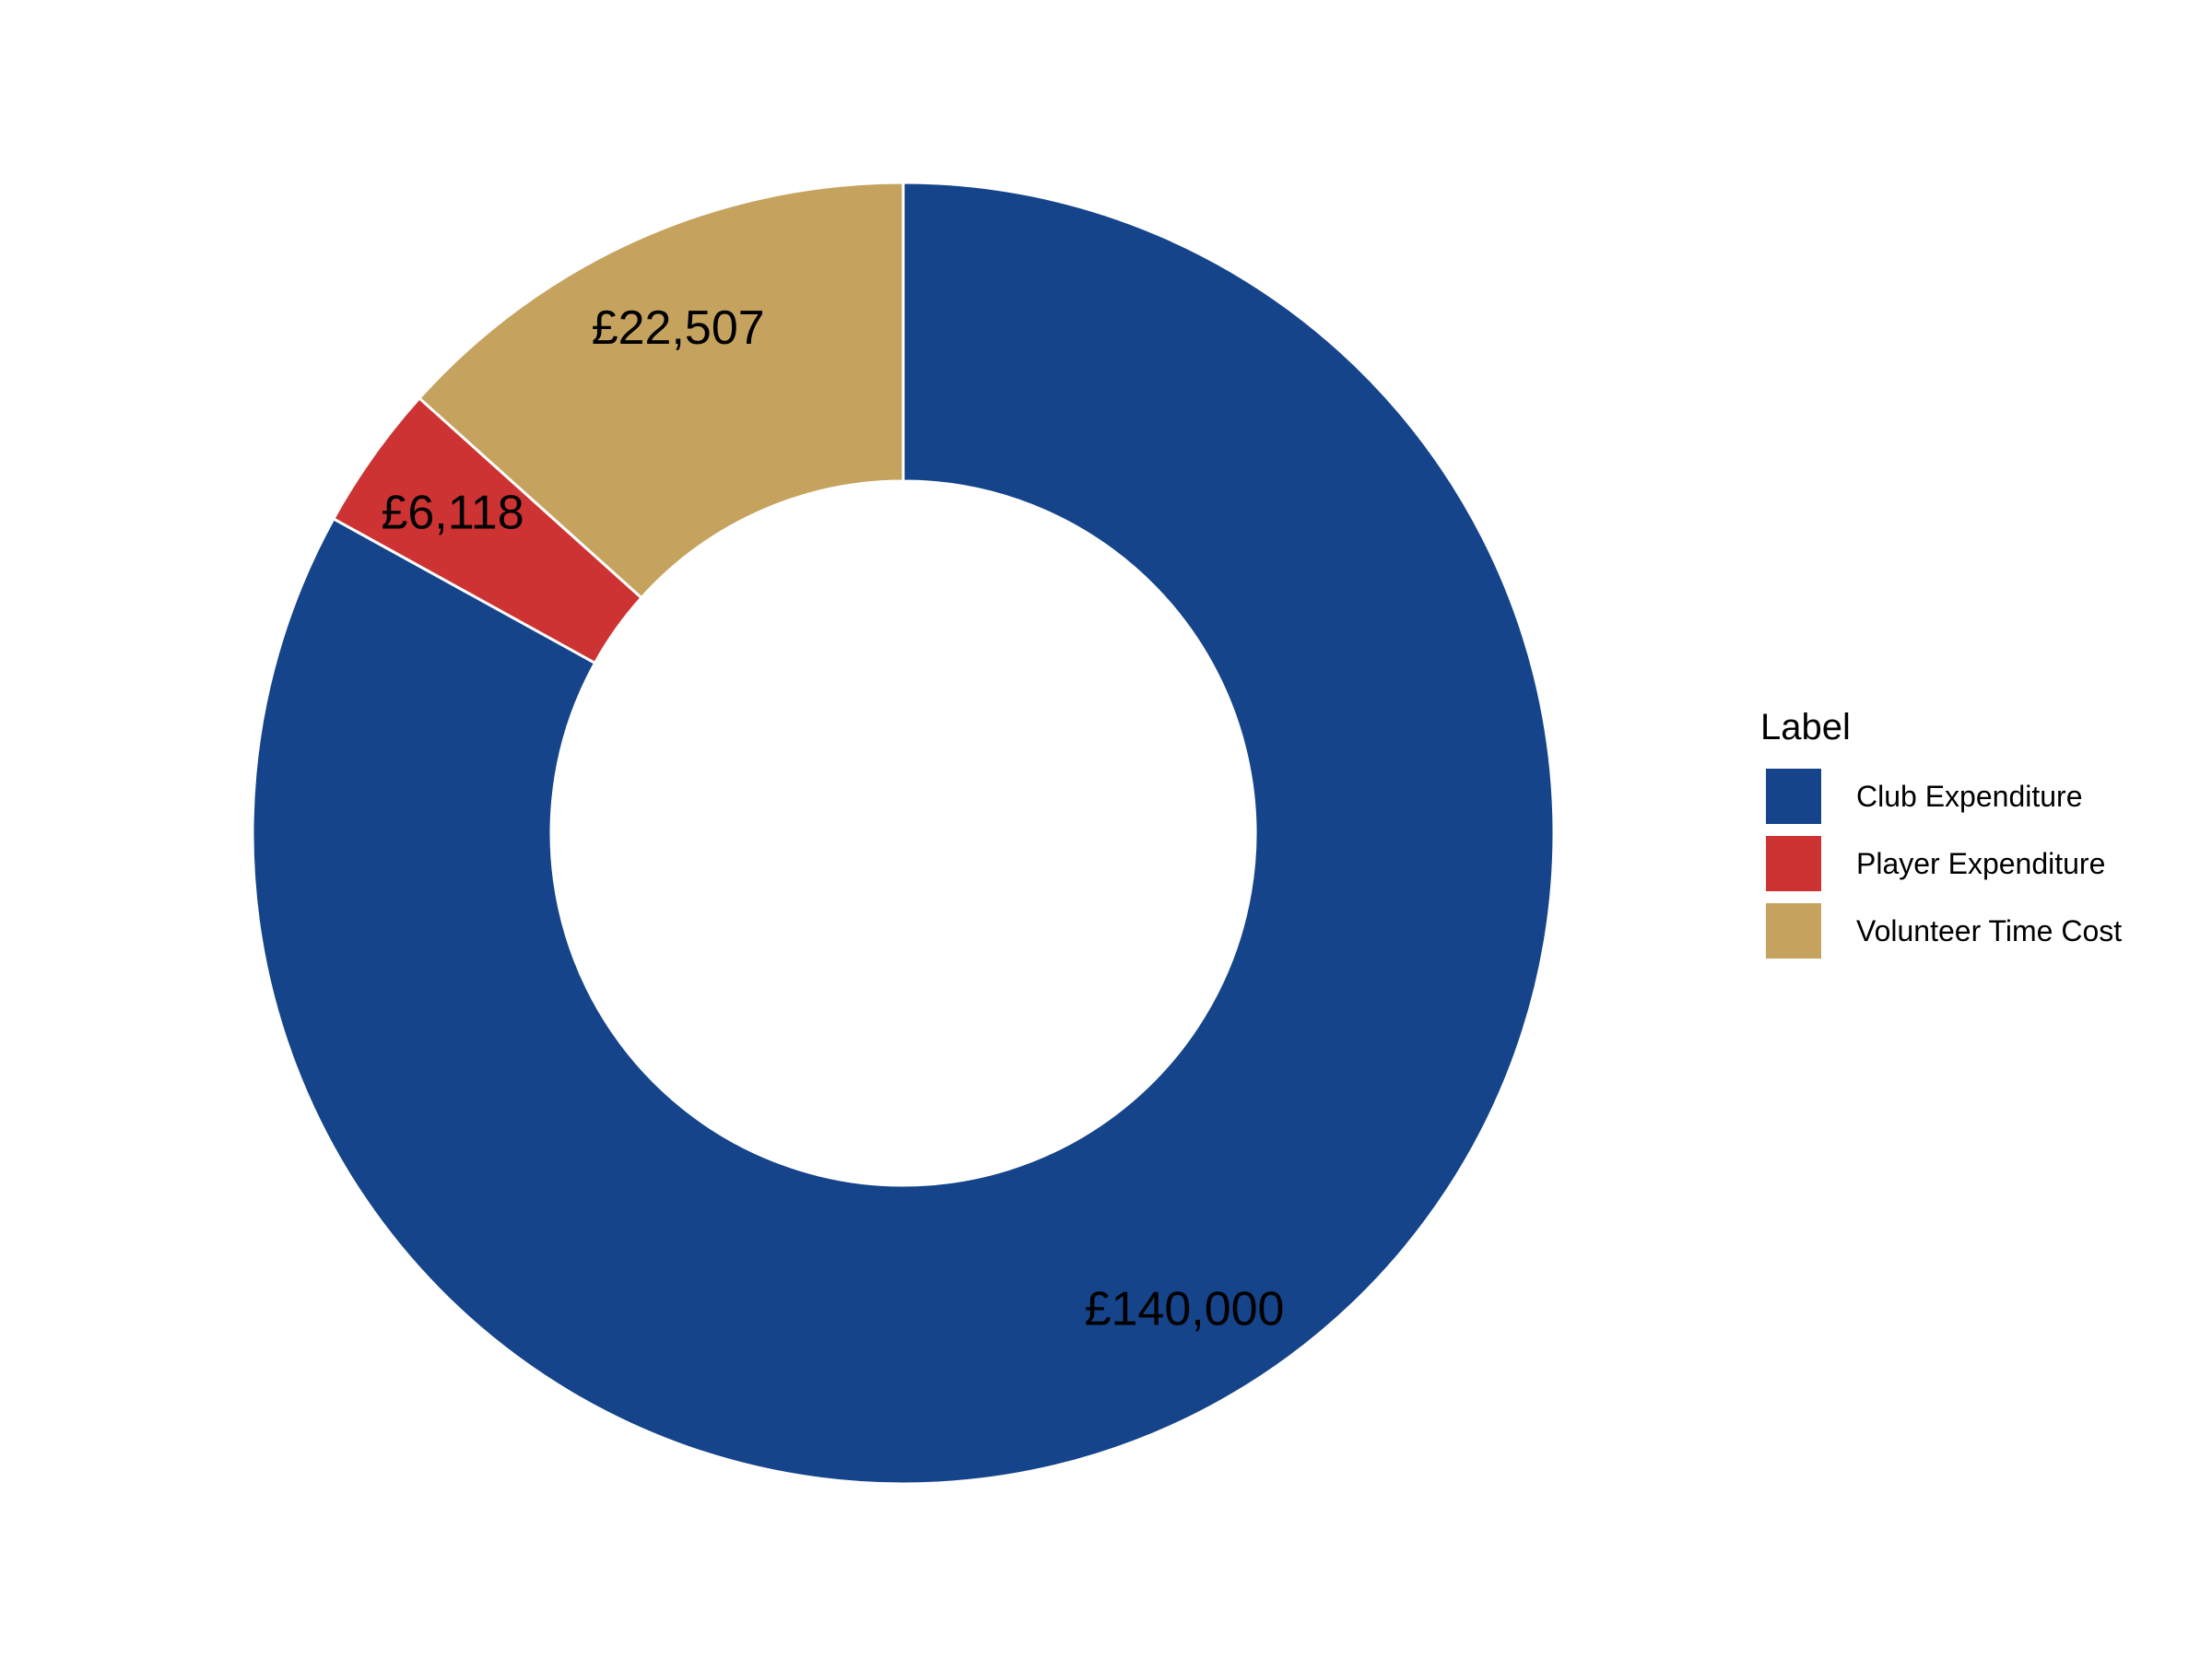 Image resolution: width=2212 pixels, height=1659 pixels. Describe the element at coordinates (1793, 796) in the screenshot. I see `legend-key-club-expenditure` at that location.